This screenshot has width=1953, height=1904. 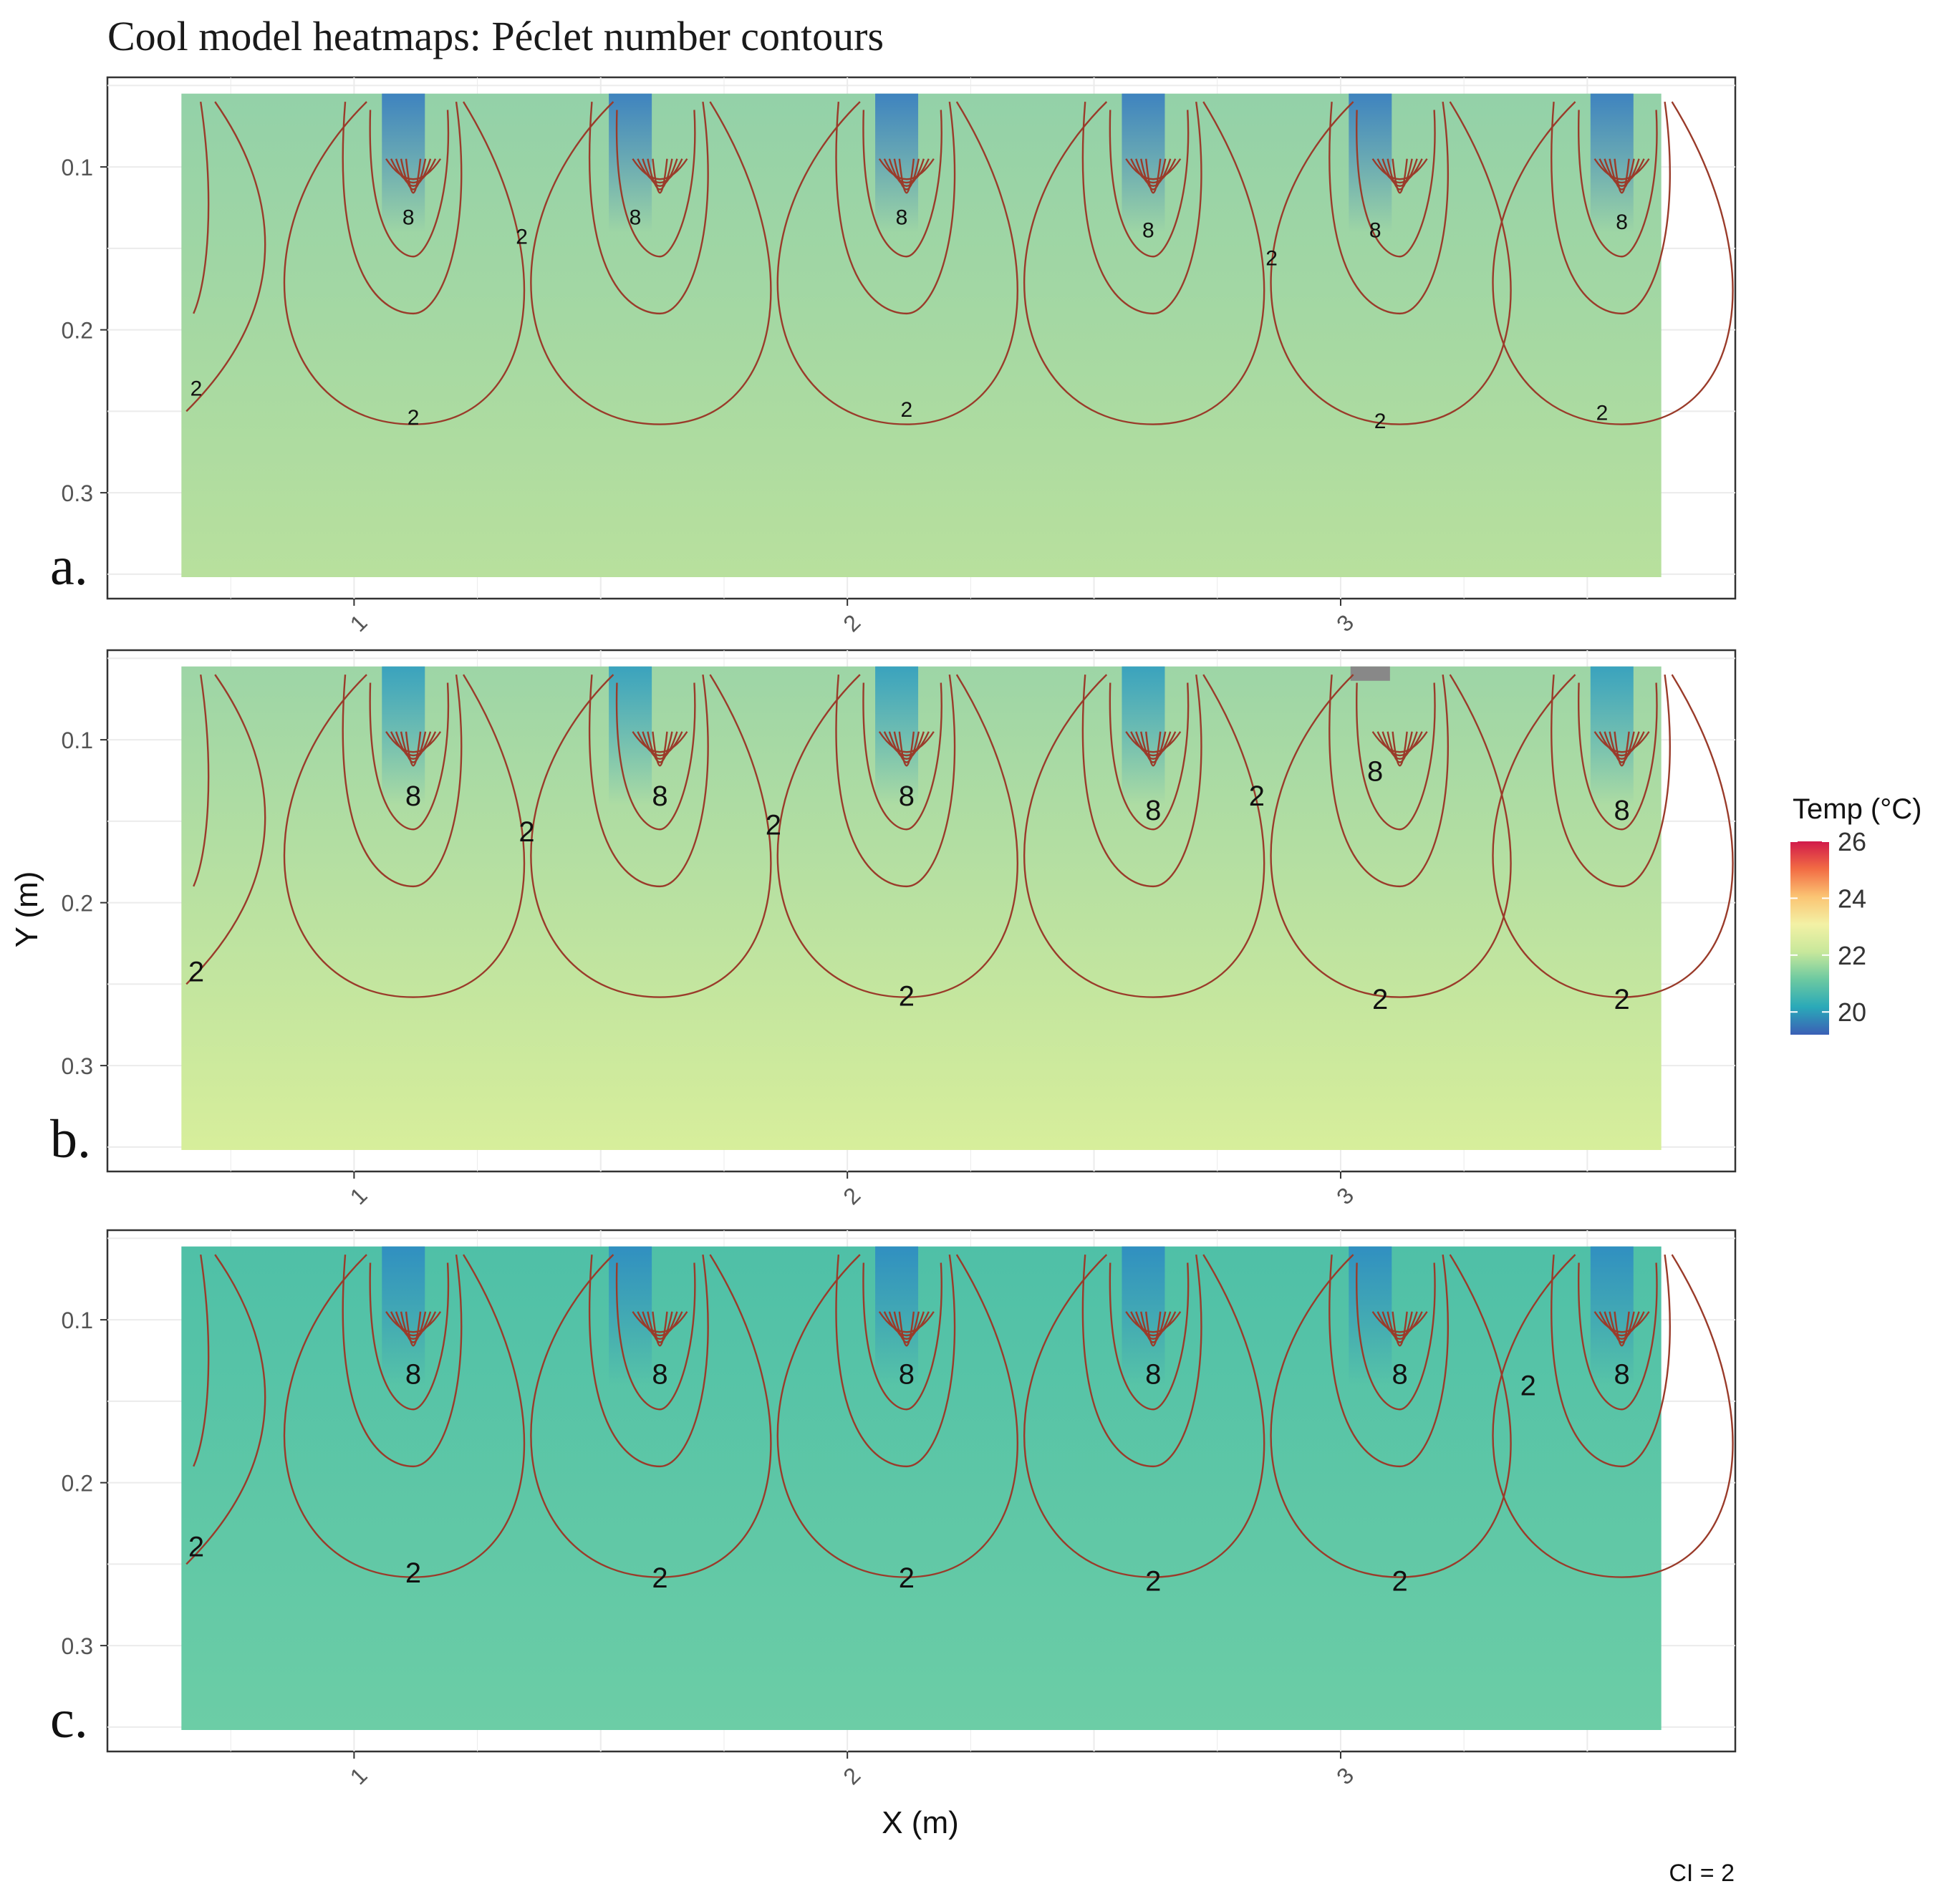 I want to click on y-tick-label: 0.2, so click(x=77, y=904).